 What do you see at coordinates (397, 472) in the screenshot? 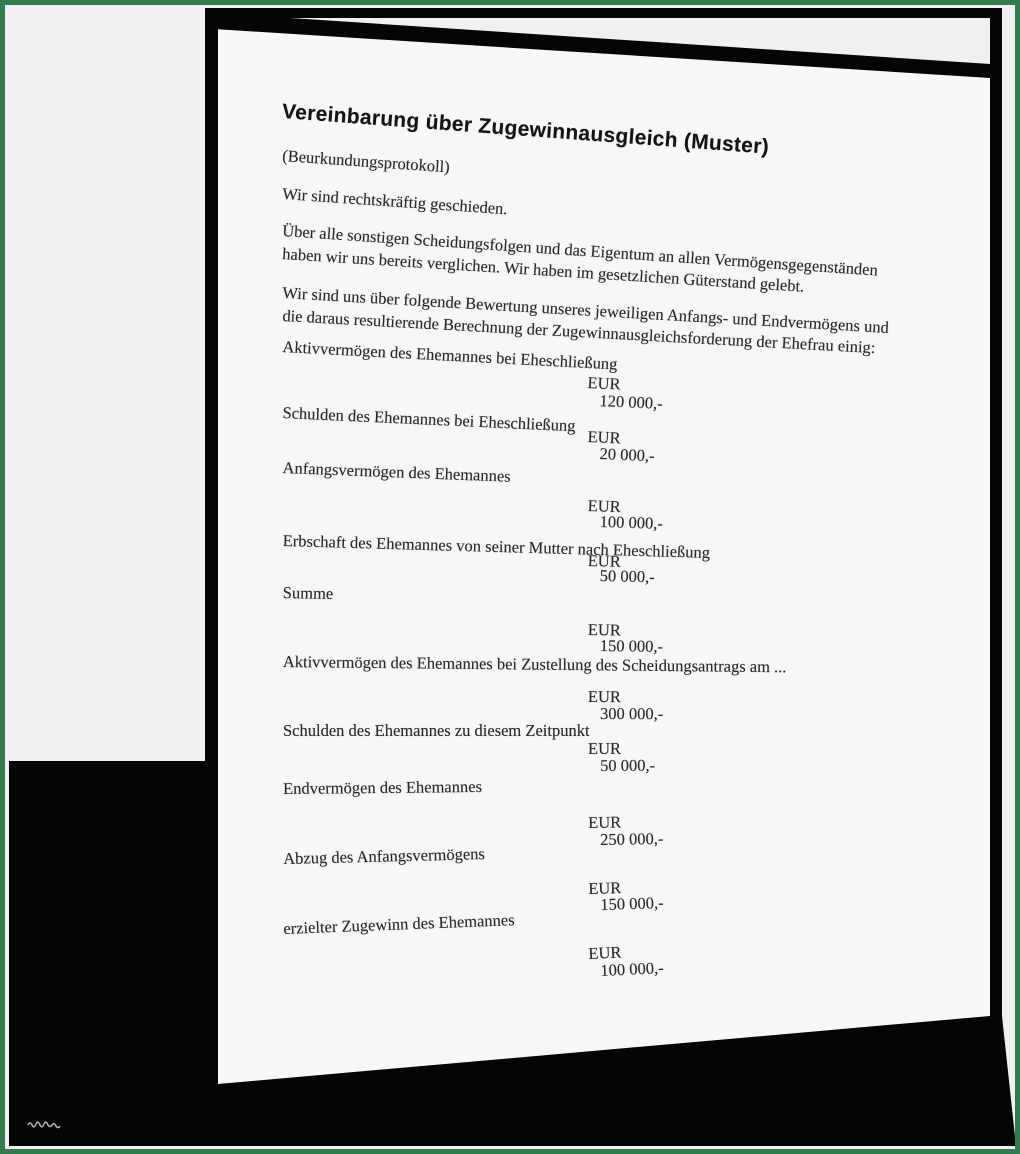
I see `ledger-label: Anfangsvermögen des Ehemannes` at bounding box center [397, 472].